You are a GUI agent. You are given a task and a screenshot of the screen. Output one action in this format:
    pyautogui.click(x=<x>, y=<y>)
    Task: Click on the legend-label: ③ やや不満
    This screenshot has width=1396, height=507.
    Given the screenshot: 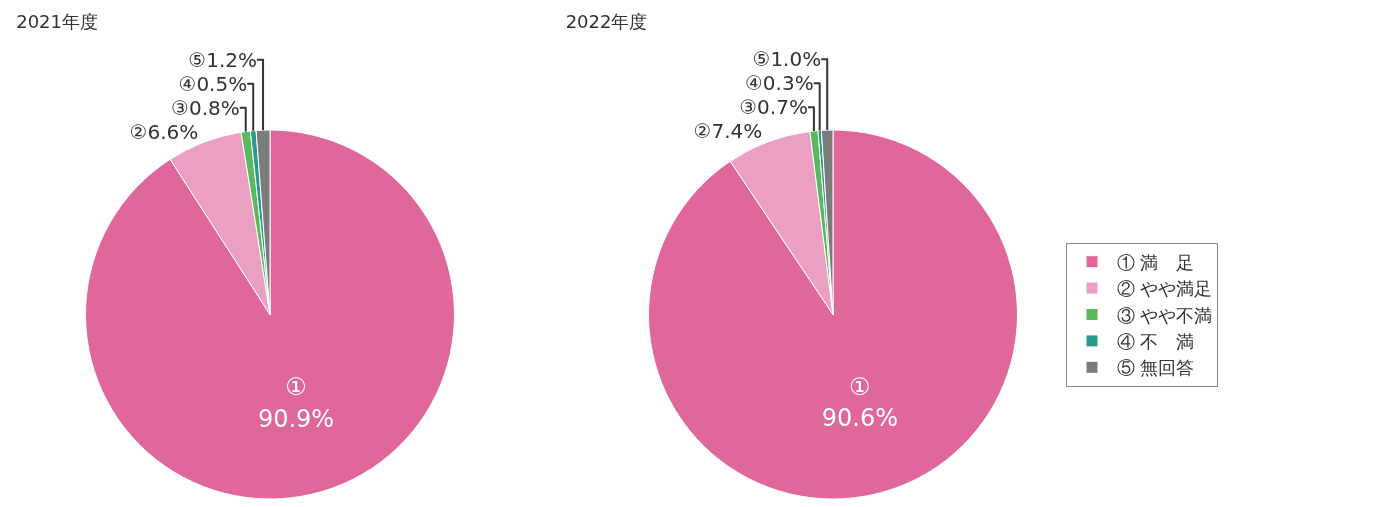 What is the action you would take?
    pyautogui.click(x=1164, y=314)
    